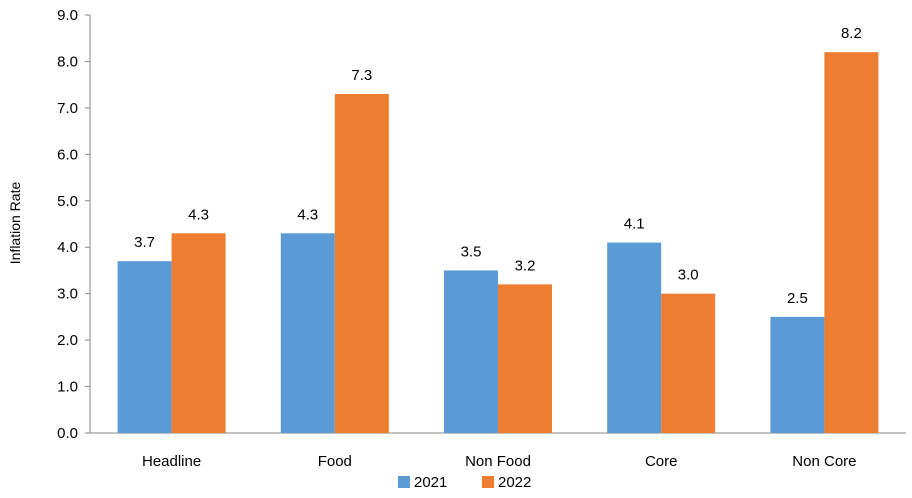  I want to click on bar-2021-food, so click(307, 333).